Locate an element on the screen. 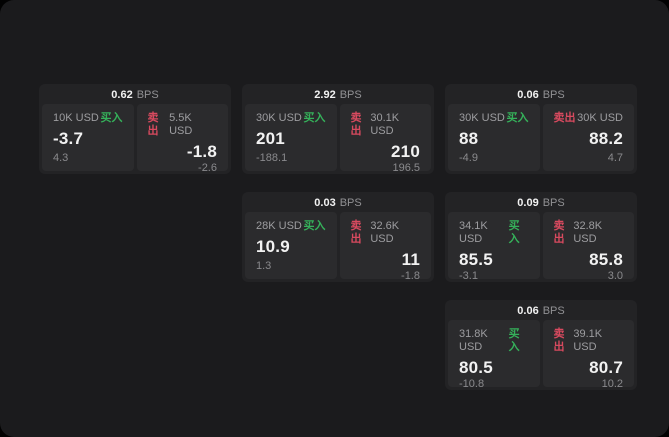  sell-amount: 32.8K USD is located at coordinates (588, 232).